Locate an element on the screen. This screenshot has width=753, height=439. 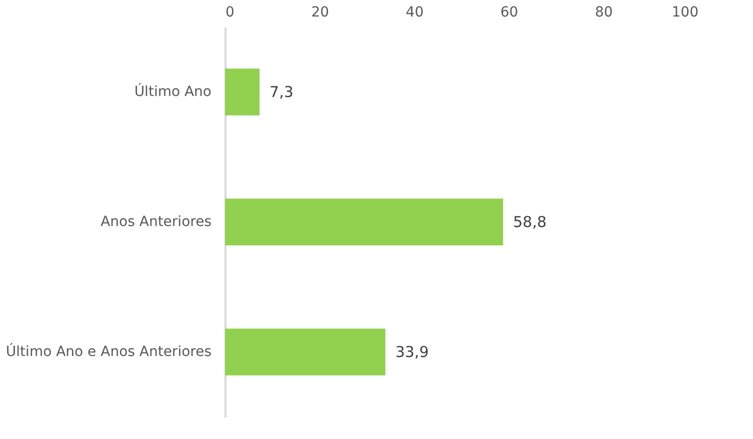
x-tick-label: 40 is located at coordinates (415, 12).